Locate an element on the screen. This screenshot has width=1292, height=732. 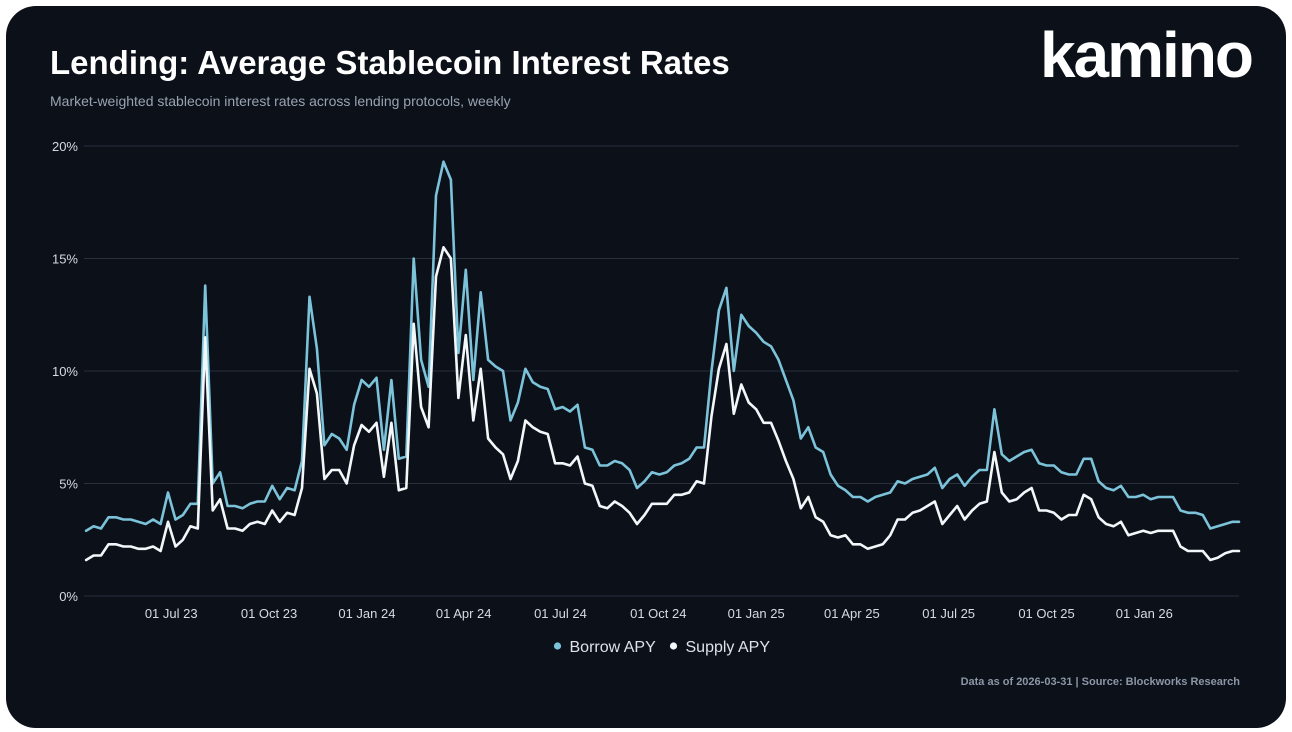
x-tick-label: 01 Oct 25 is located at coordinates (1046, 613).